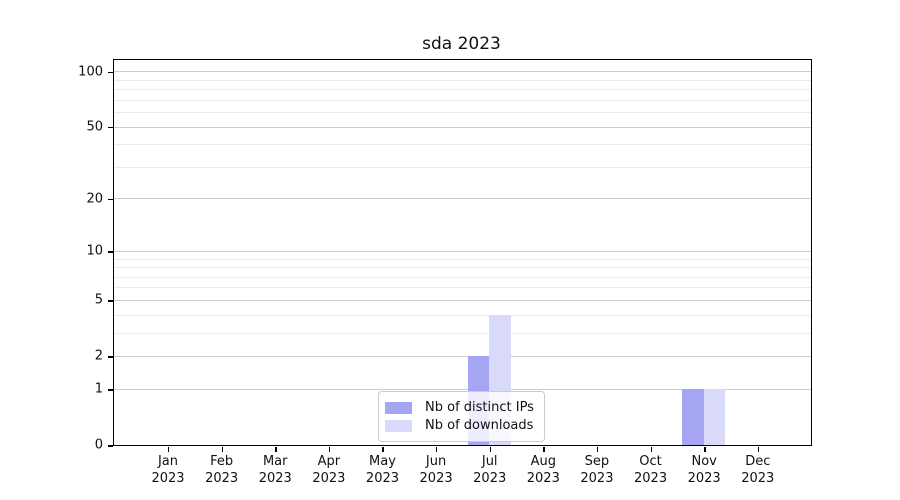 The width and height of the screenshot is (900, 500). I want to click on chart-title: sda 2023, so click(461, 44).